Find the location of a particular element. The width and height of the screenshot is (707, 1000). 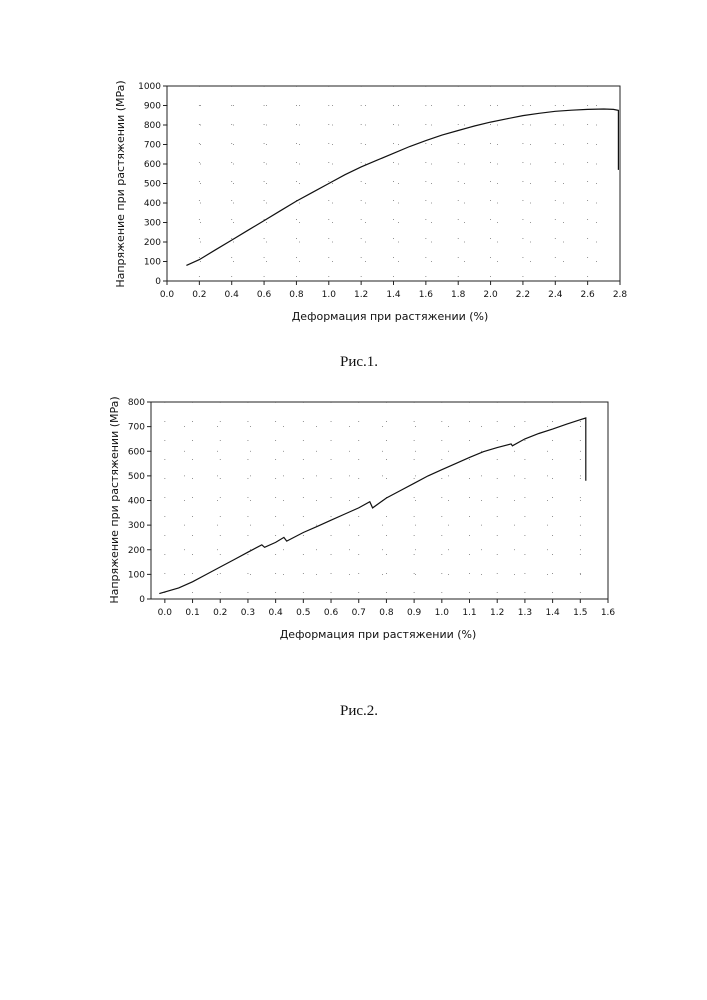

y-ticks: 0 100 200 300 400 500 600 700 800 900 1000 is located at coordinates (152, 184).